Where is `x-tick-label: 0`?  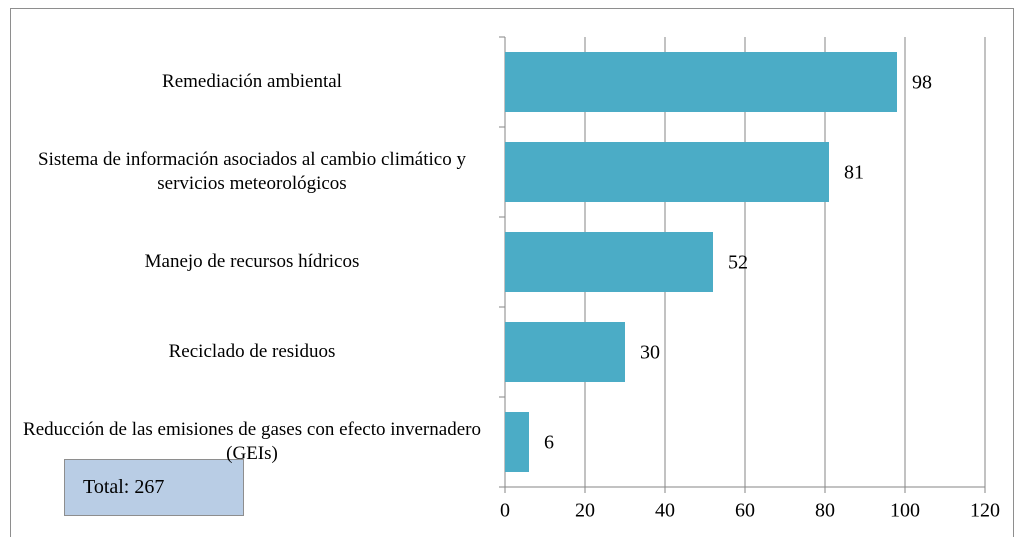 x-tick-label: 0 is located at coordinates (505, 511).